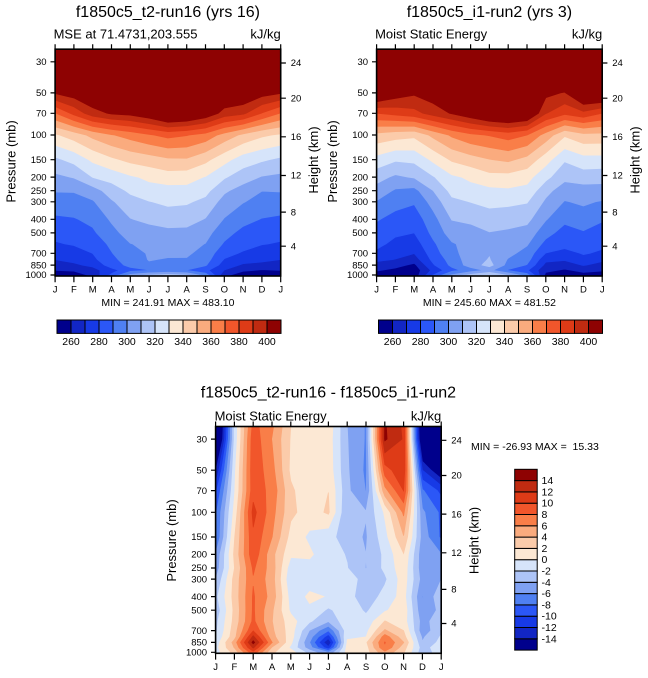 This screenshot has height=678, width=648. Describe the element at coordinates (535, 447) in the screenshot. I see `svg-text: MIN = -26.93 MAX = 15.33` at that location.